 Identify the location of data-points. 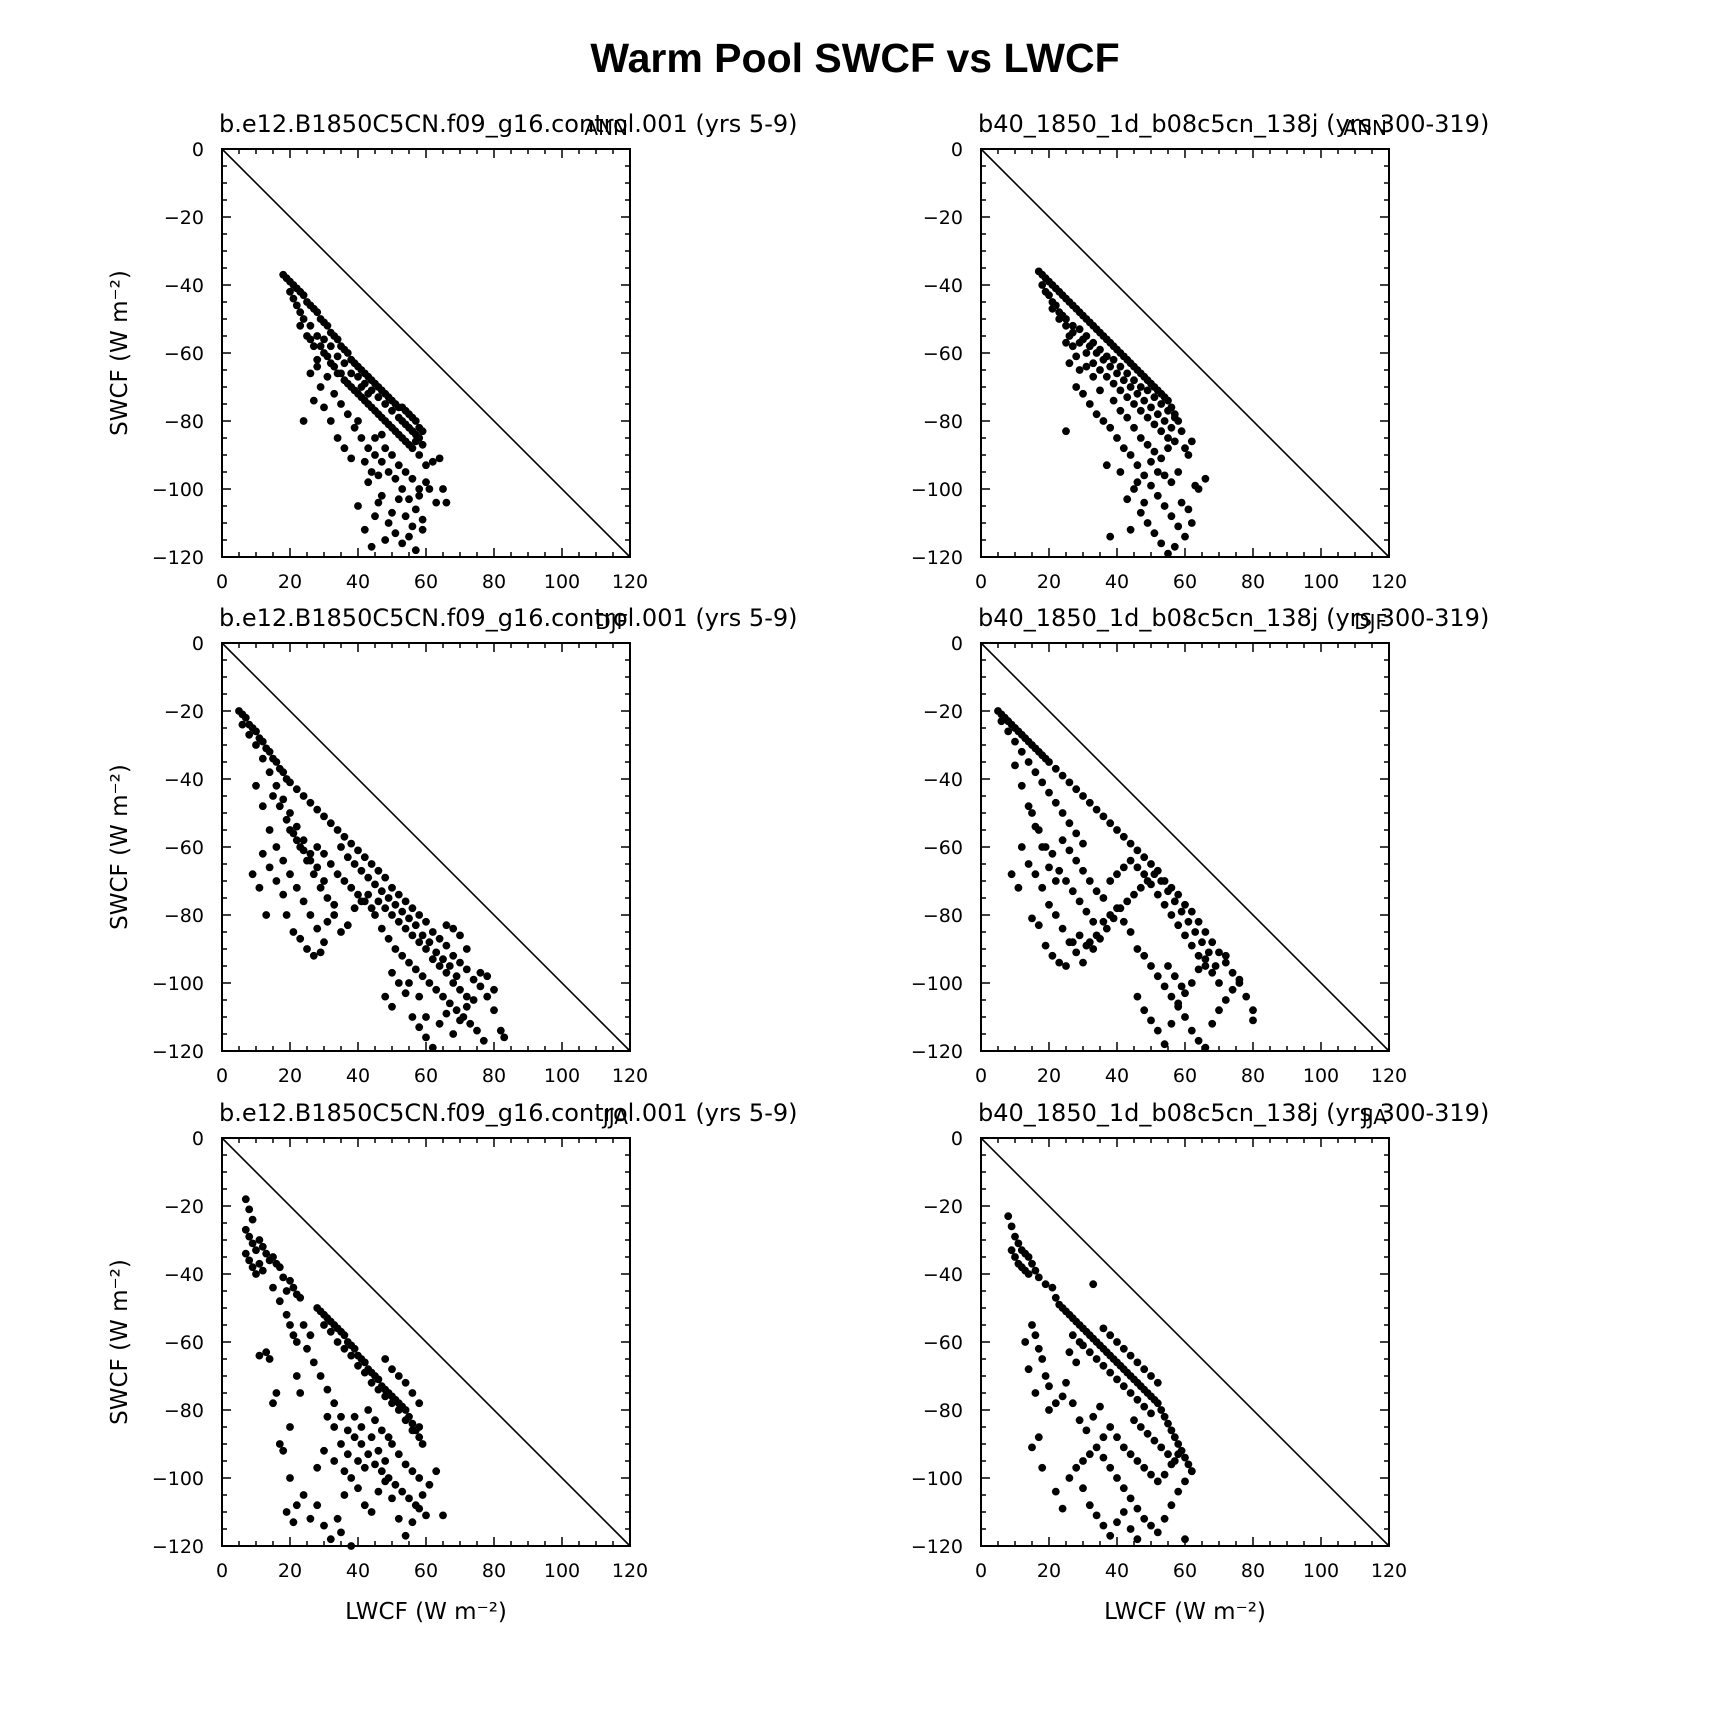
(1100, 1378).